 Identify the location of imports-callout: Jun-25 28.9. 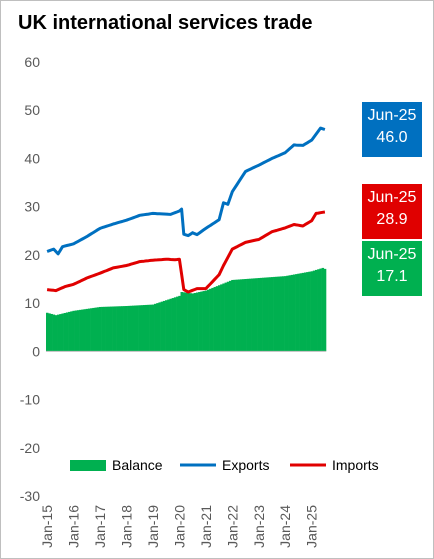
(392, 211).